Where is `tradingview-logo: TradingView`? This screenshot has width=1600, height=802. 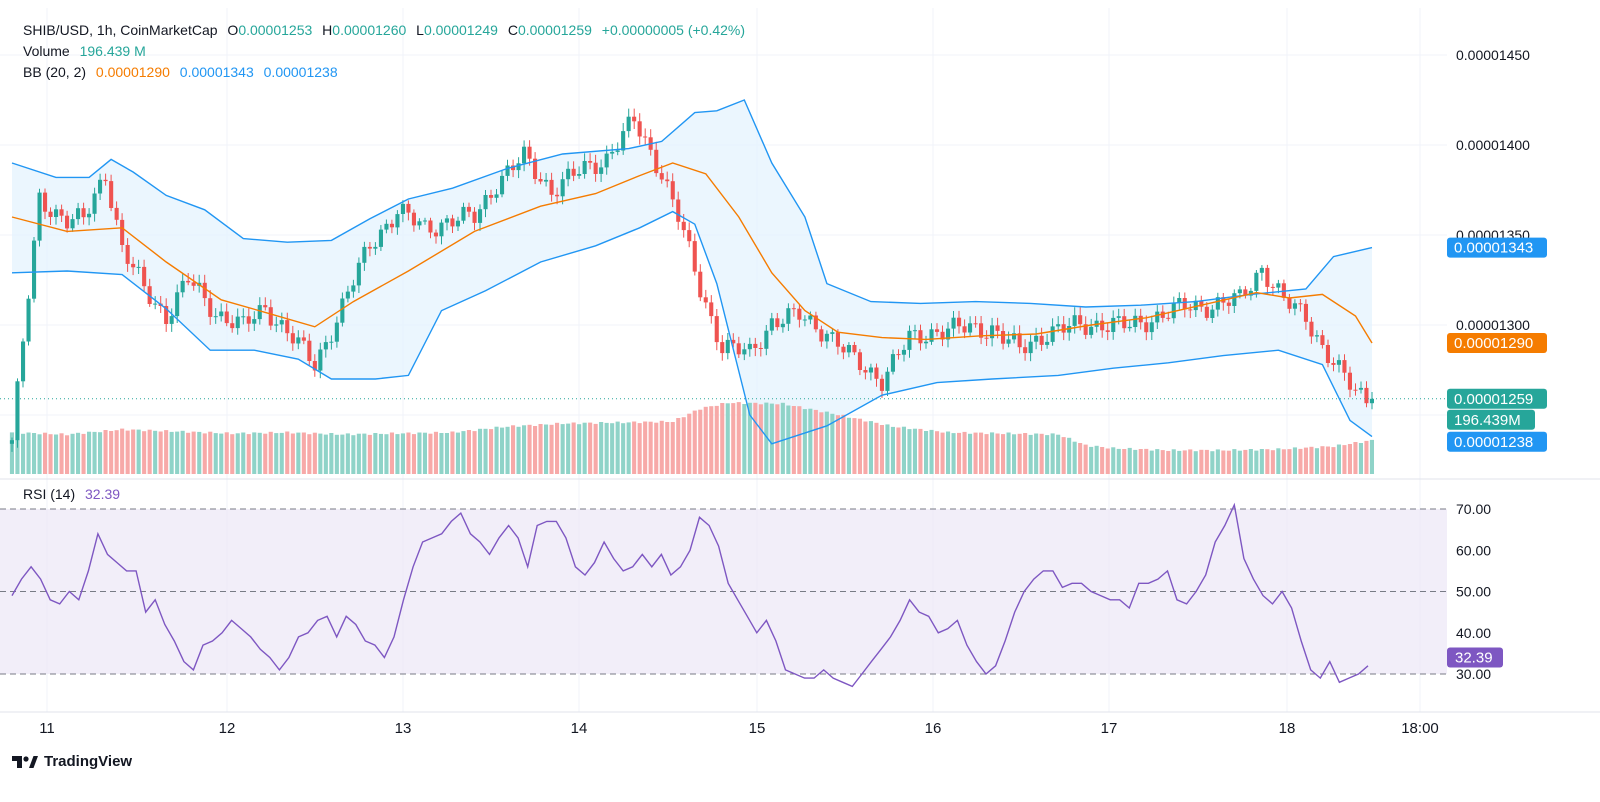 tradingview-logo: TradingView is located at coordinates (72, 761).